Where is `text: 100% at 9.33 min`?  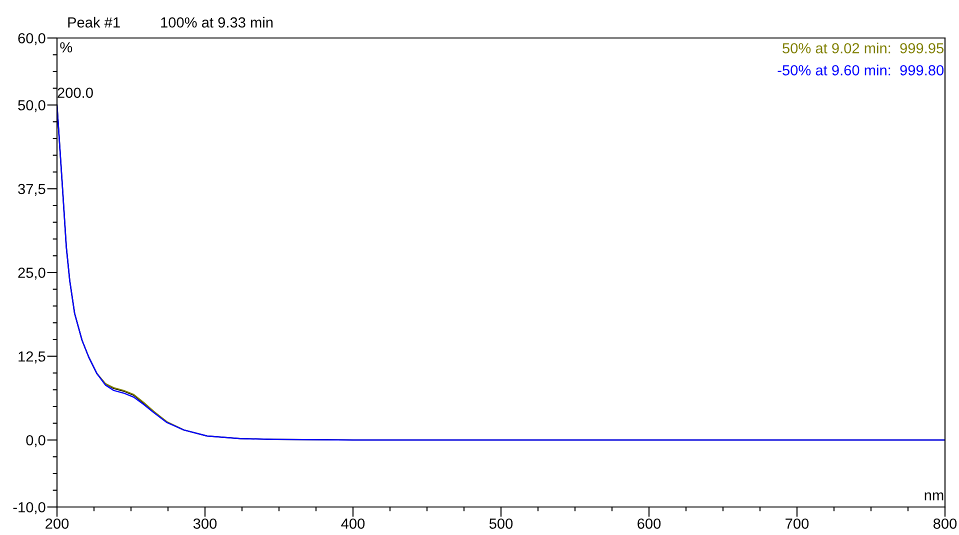 text: 100% at 9.33 min is located at coordinates (217, 22).